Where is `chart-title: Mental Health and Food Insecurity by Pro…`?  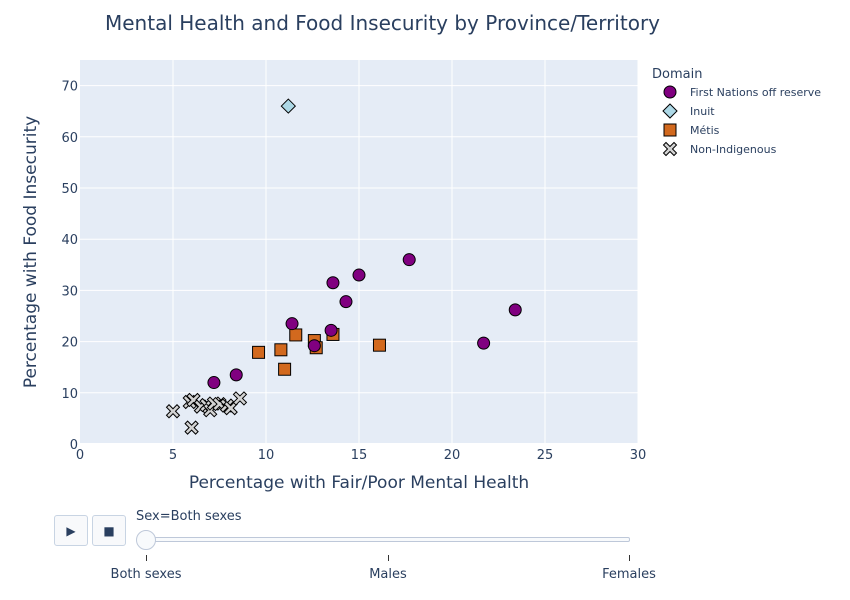
chart-title: Mental Health and Food Insecurity by Pro… is located at coordinates (382, 23).